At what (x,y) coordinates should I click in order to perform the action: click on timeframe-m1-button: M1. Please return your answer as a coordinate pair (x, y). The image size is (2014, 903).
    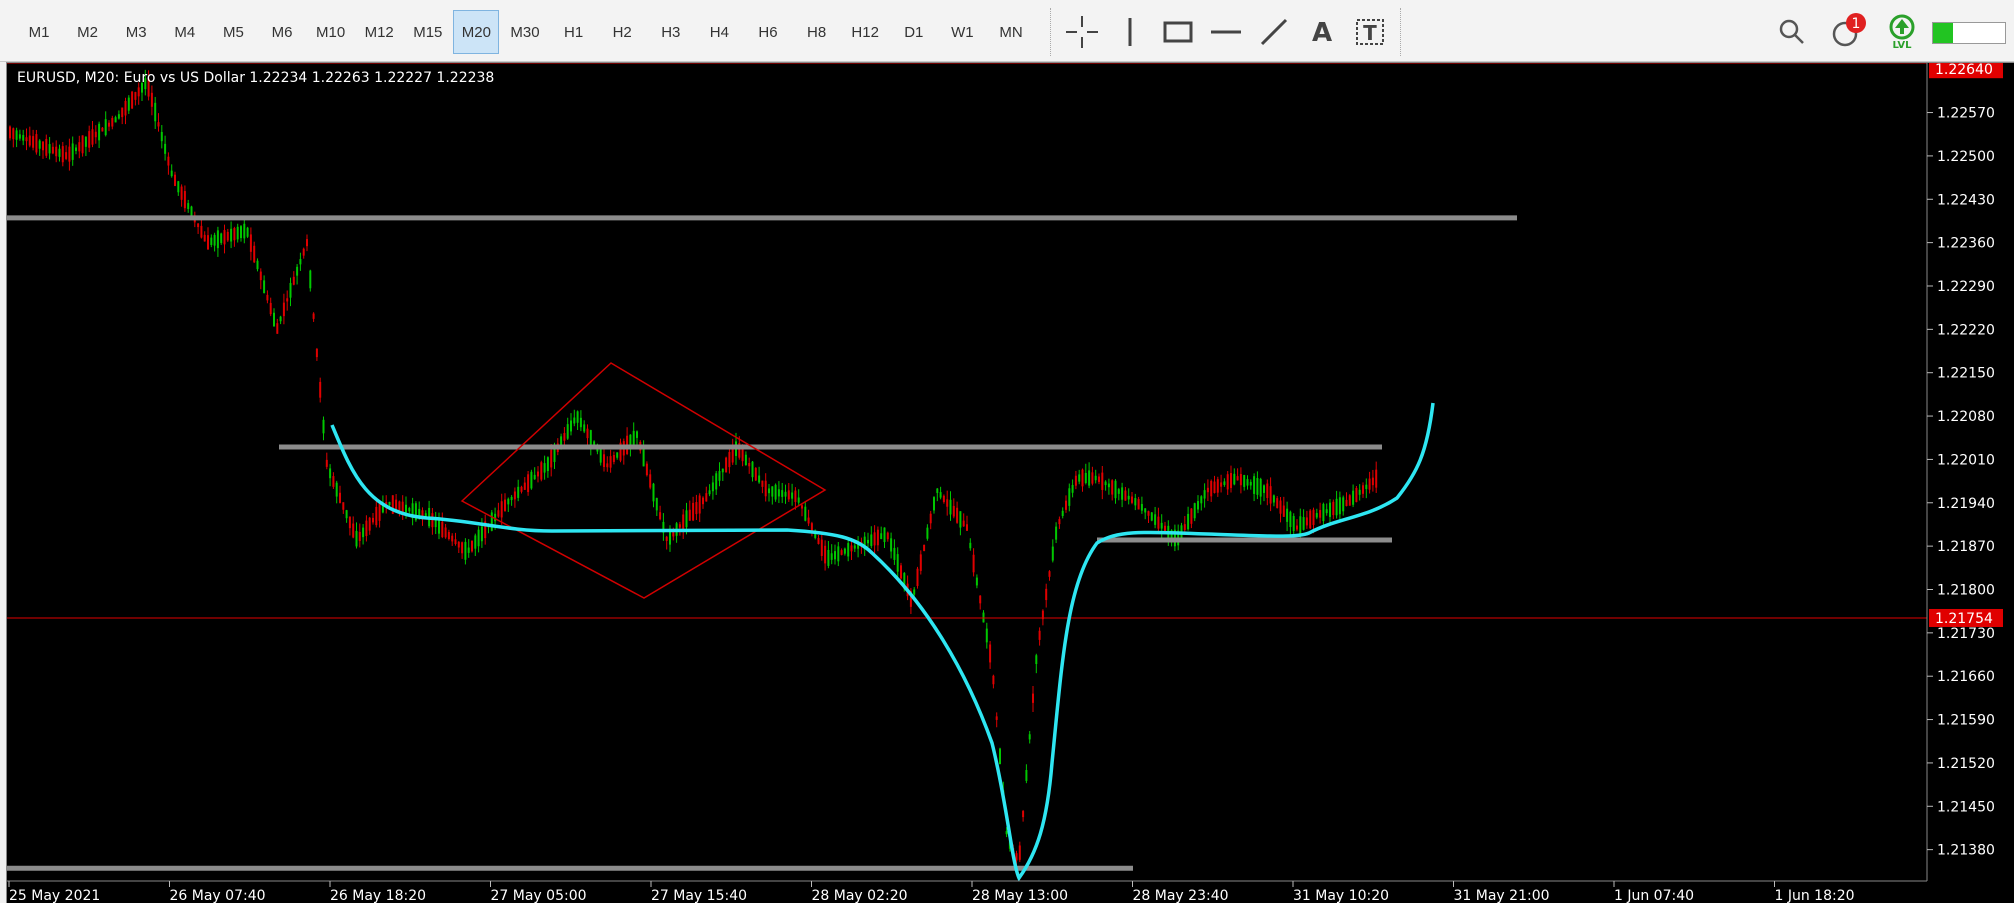
    Looking at the image, I should click on (39, 32).